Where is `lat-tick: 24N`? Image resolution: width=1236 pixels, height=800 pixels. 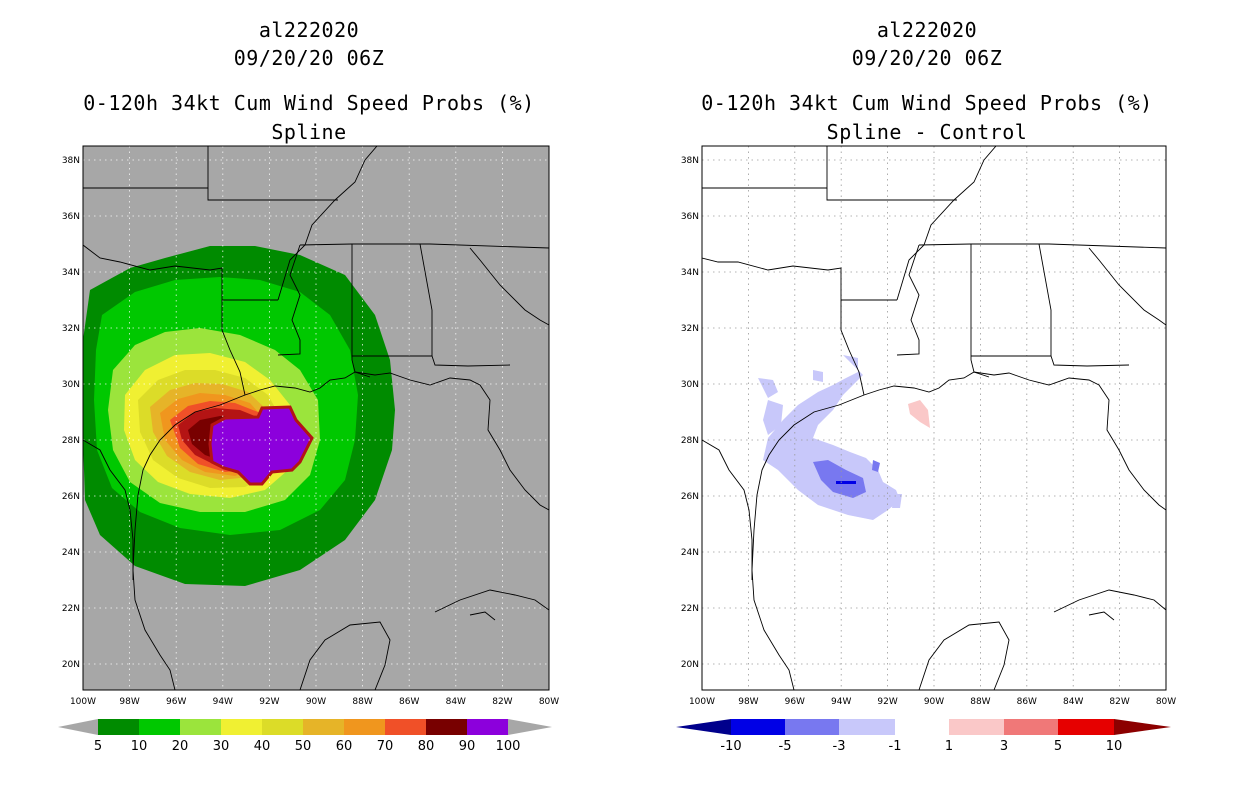 lat-tick: 24N is located at coordinates (71, 553).